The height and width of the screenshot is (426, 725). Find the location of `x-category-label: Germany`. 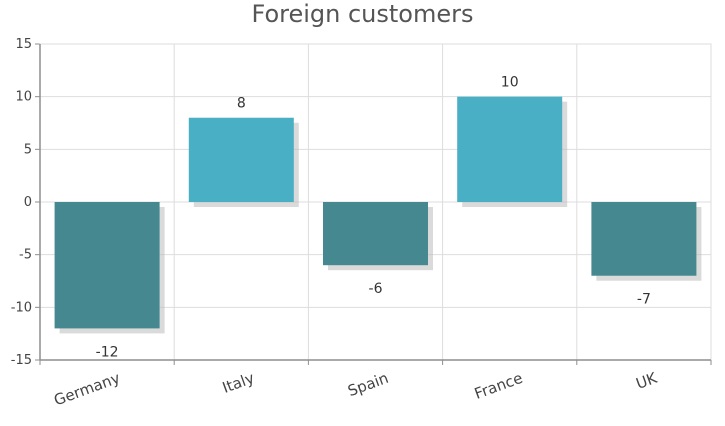

x-category-label: Germany is located at coordinates (87, 389).